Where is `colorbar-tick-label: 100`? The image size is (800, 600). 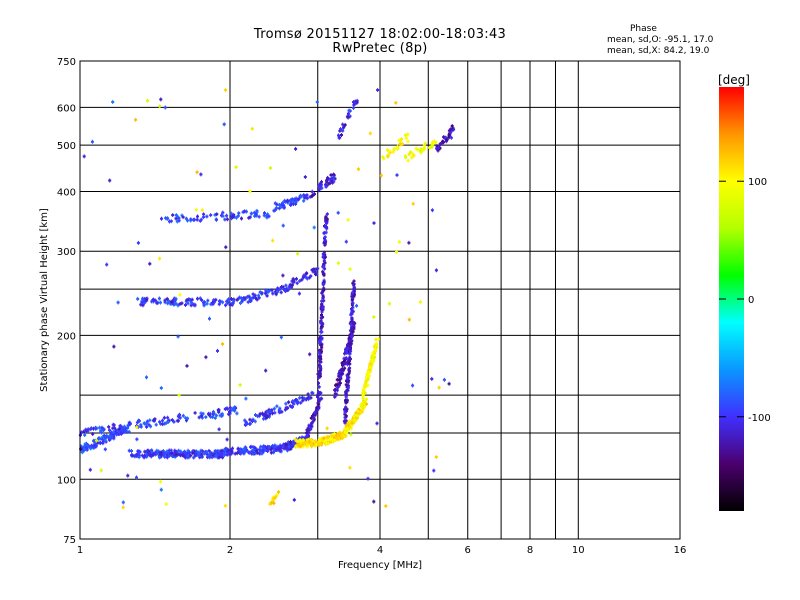
colorbar-tick-label: 100 is located at coordinates (757, 182).